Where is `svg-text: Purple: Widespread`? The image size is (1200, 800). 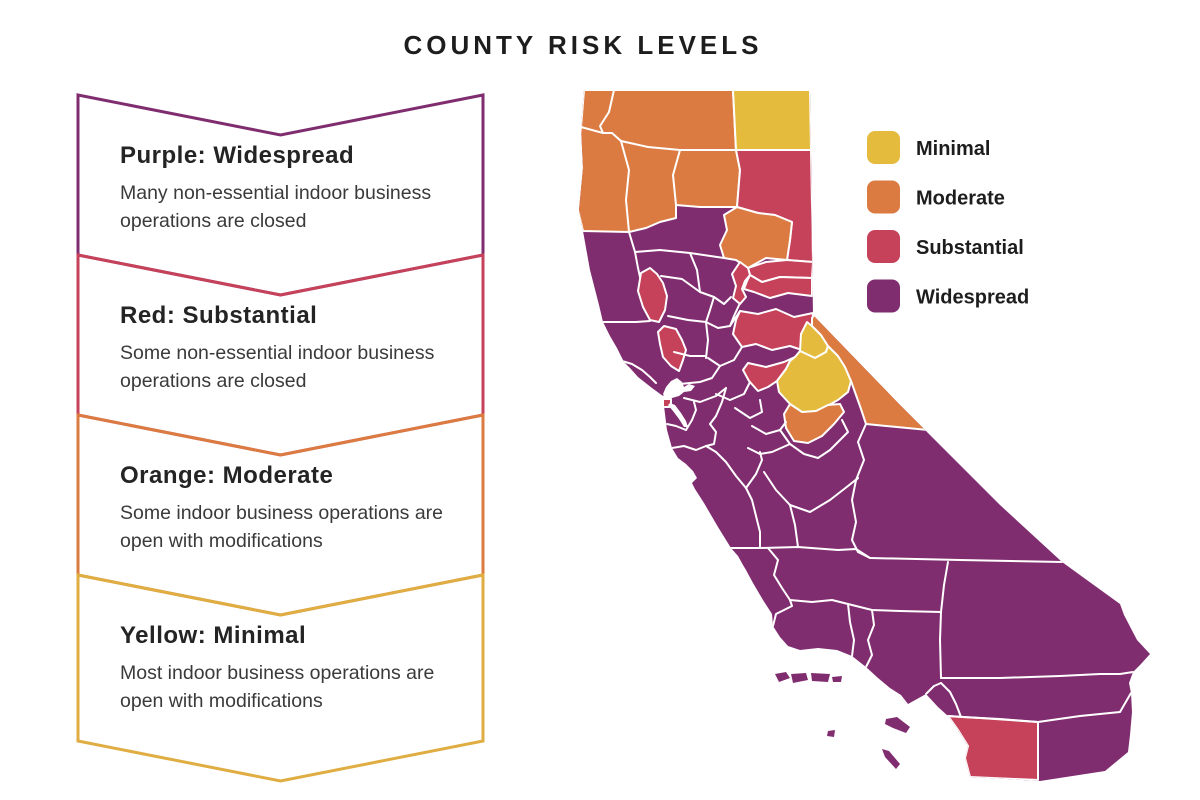
svg-text: Purple: Widespread is located at coordinates (237, 155).